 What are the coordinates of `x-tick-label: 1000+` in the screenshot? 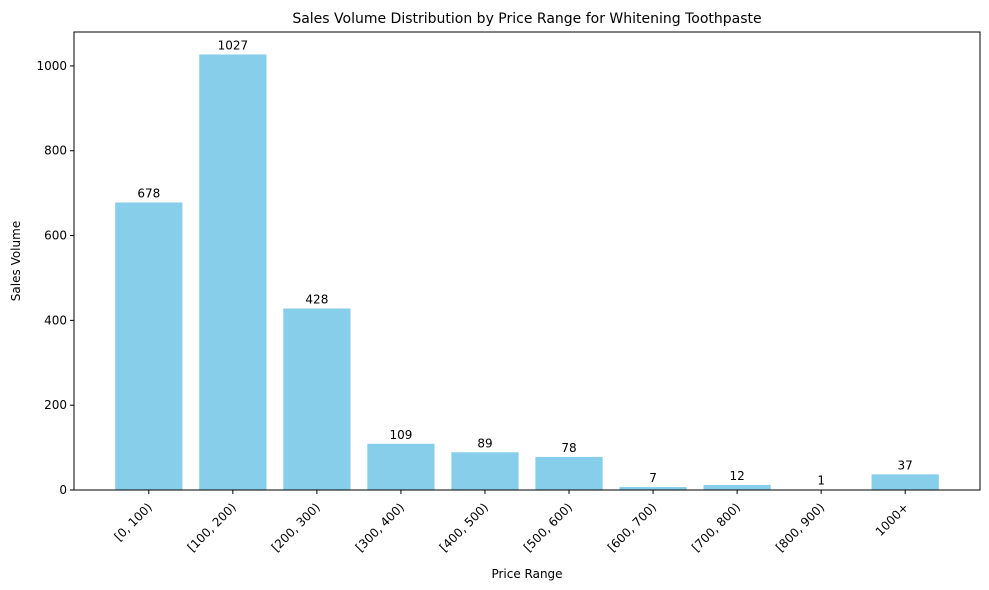 It's located at (892, 519).